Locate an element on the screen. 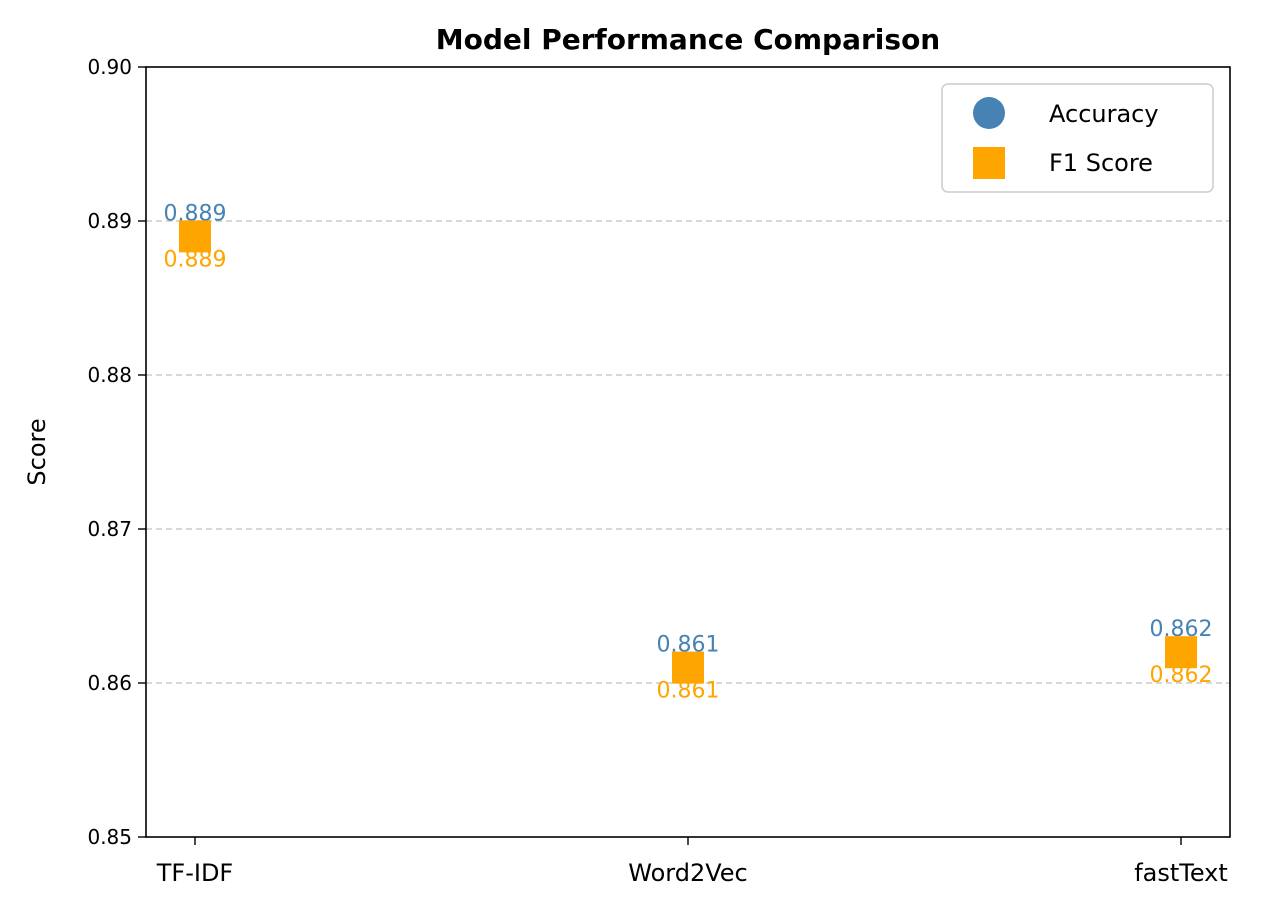  y-tick-label: 0.89 is located at coordinates (109, 221).